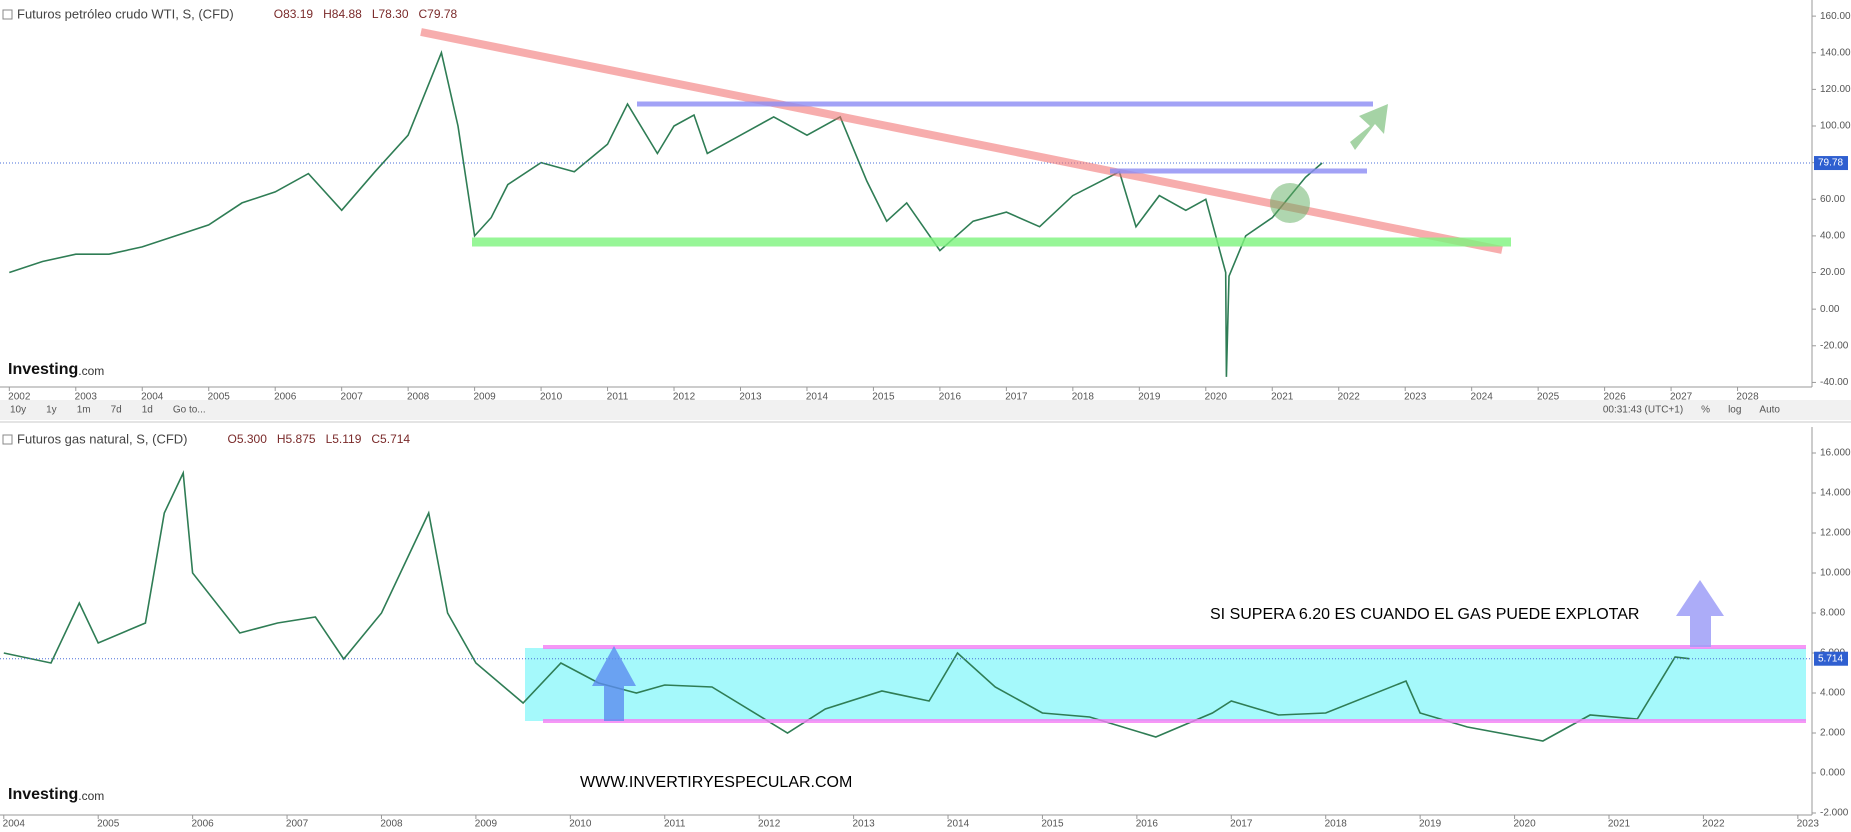 The width and height of the screenshot is (1851, 832). I want to click on x-tick-label: 2027, so click(1681, 397).